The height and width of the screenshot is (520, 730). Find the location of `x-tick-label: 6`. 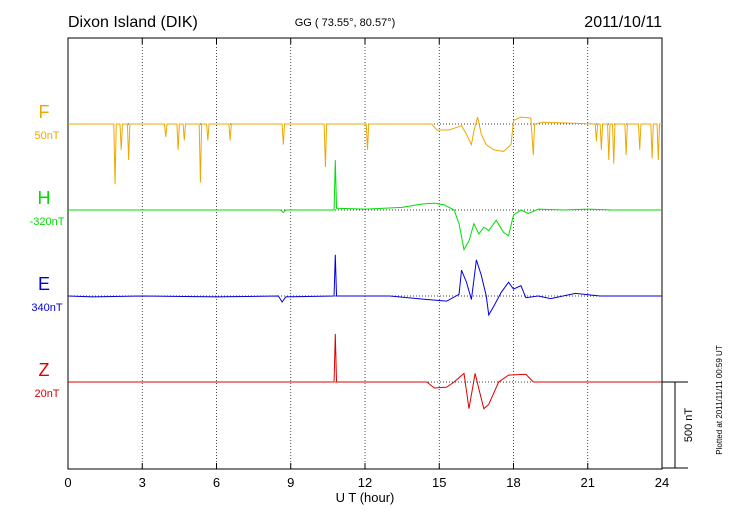

x-tick-label: 6 is located at coordinates (216, 482).